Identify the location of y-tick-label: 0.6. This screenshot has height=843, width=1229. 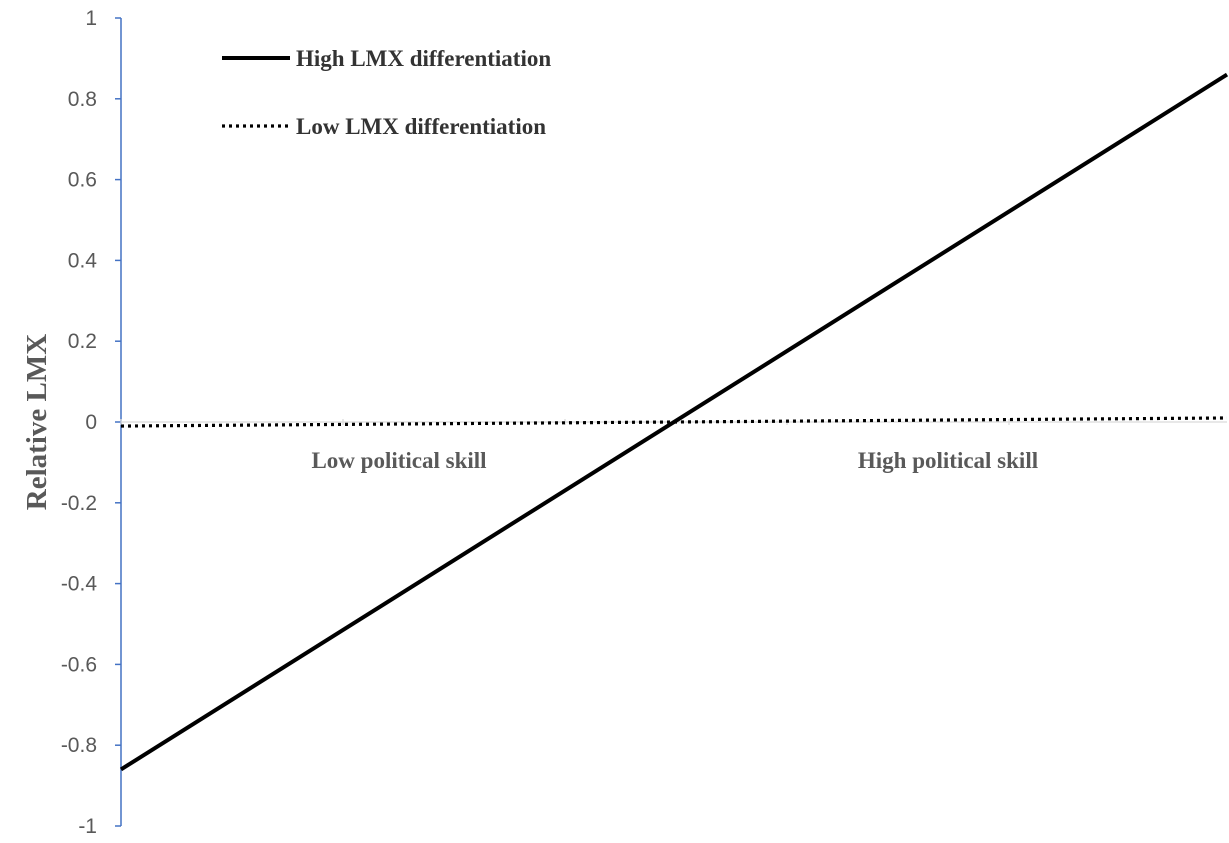
(82, 180).